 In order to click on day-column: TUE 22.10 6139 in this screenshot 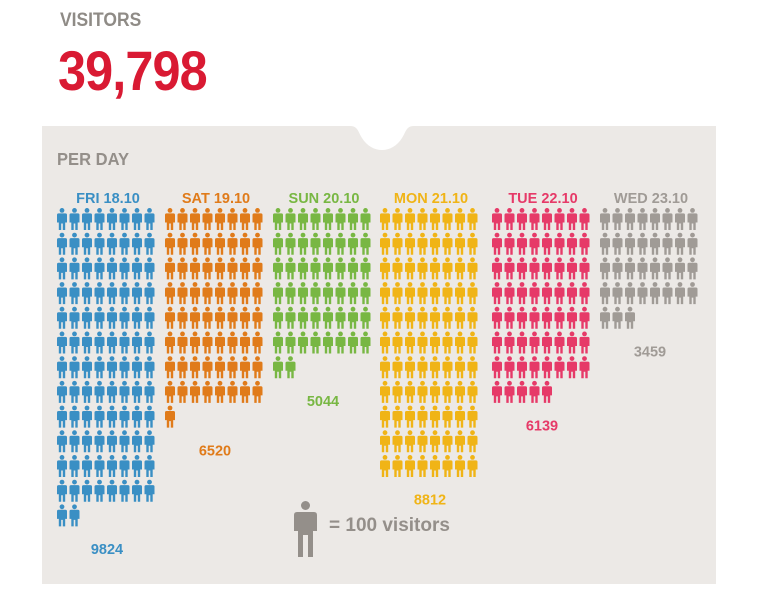, I will do `click(541, 313)`.